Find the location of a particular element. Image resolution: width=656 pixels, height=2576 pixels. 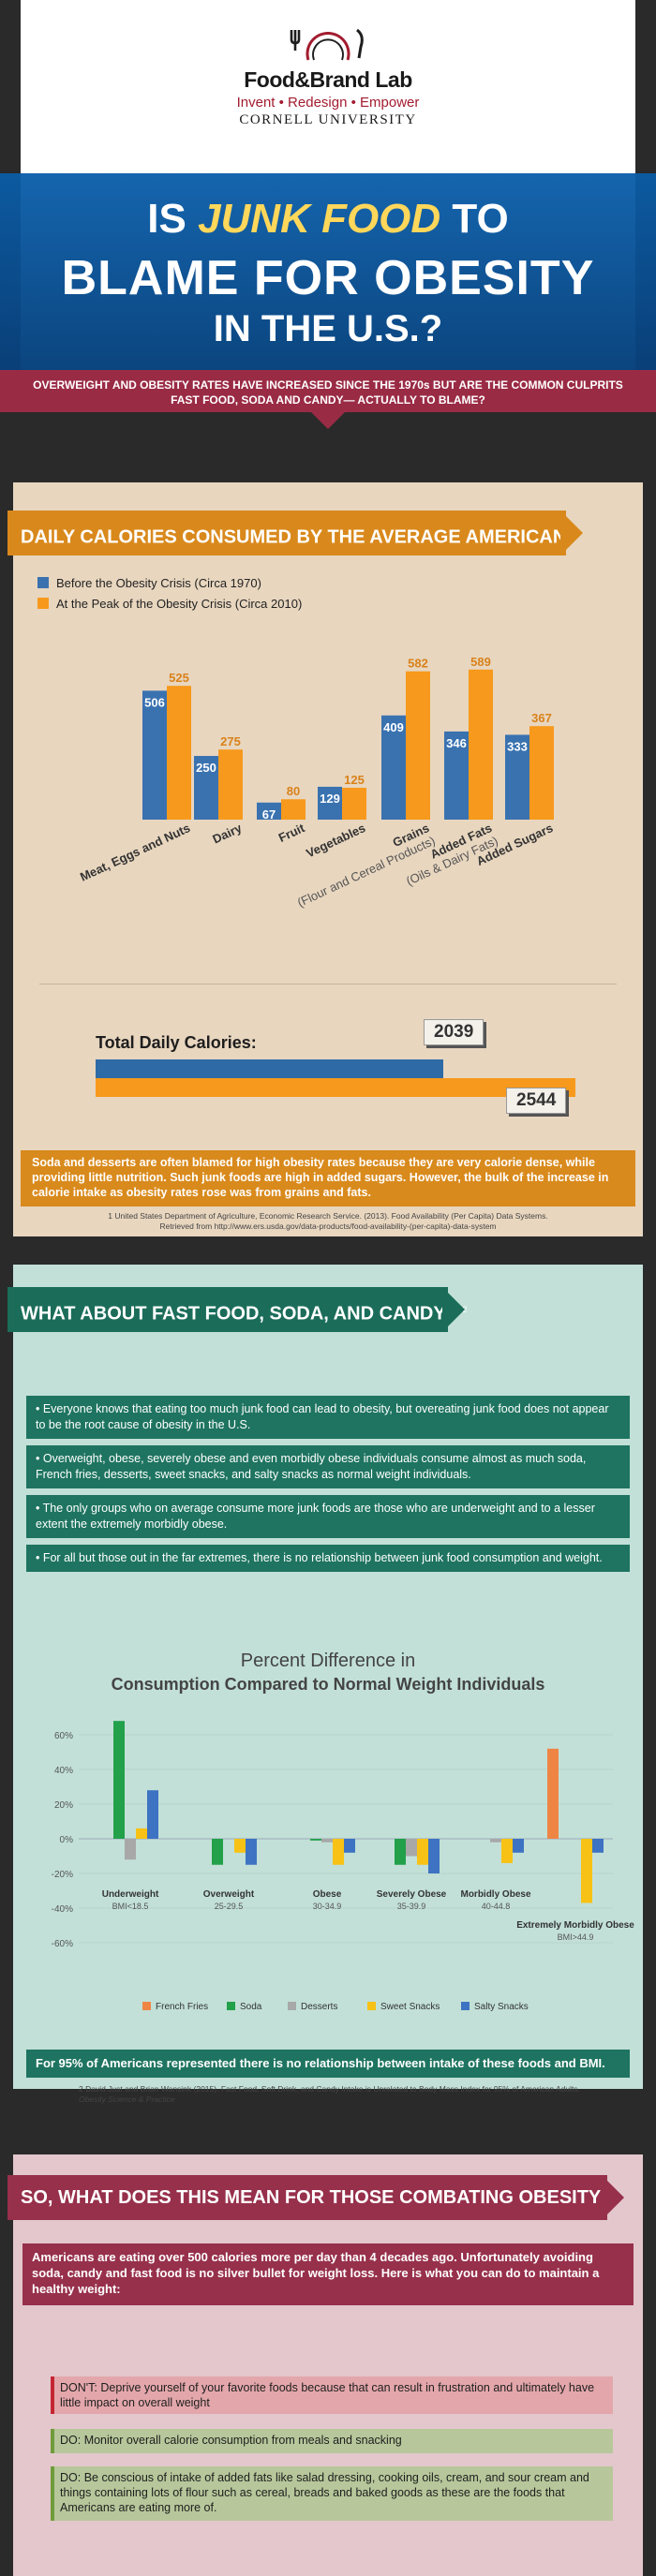

category-label: Fruit is located at coordinates (291, 833).